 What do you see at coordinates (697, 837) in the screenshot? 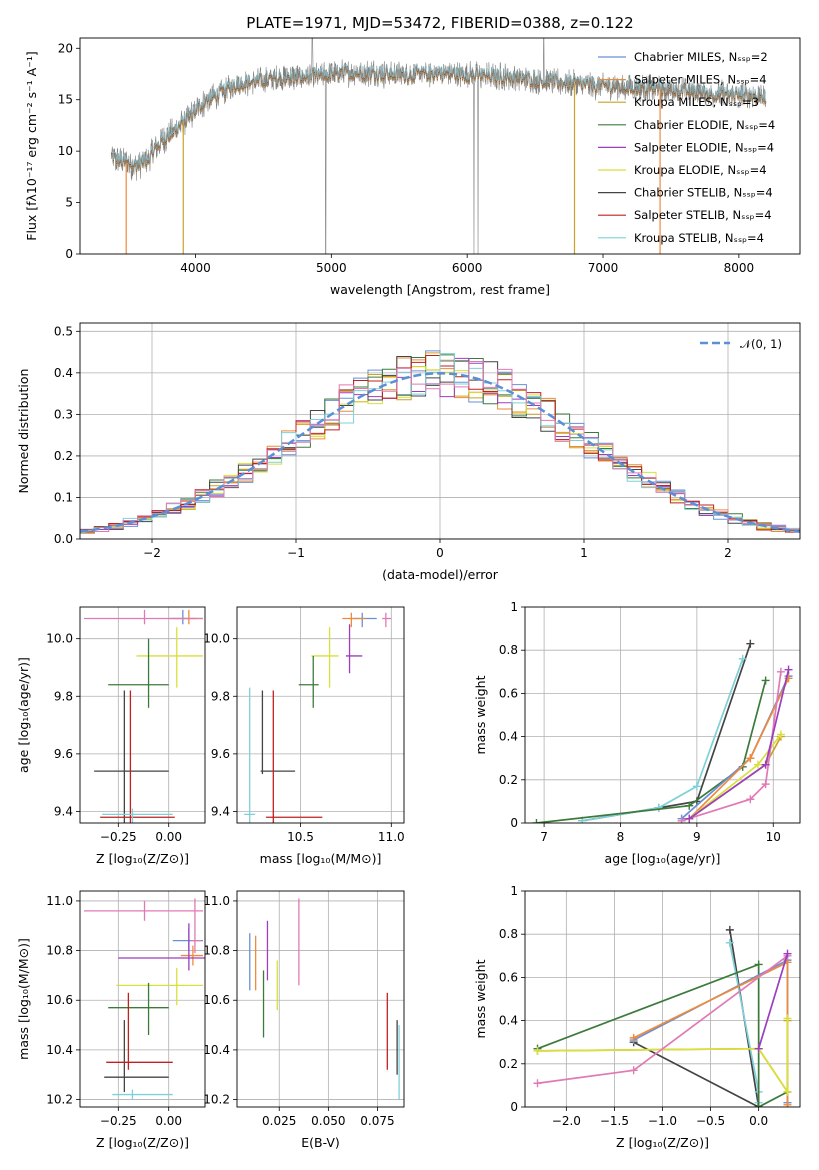
I see `massweight-vs-age-xtick-label: 9` at bounding box center [697, 837].